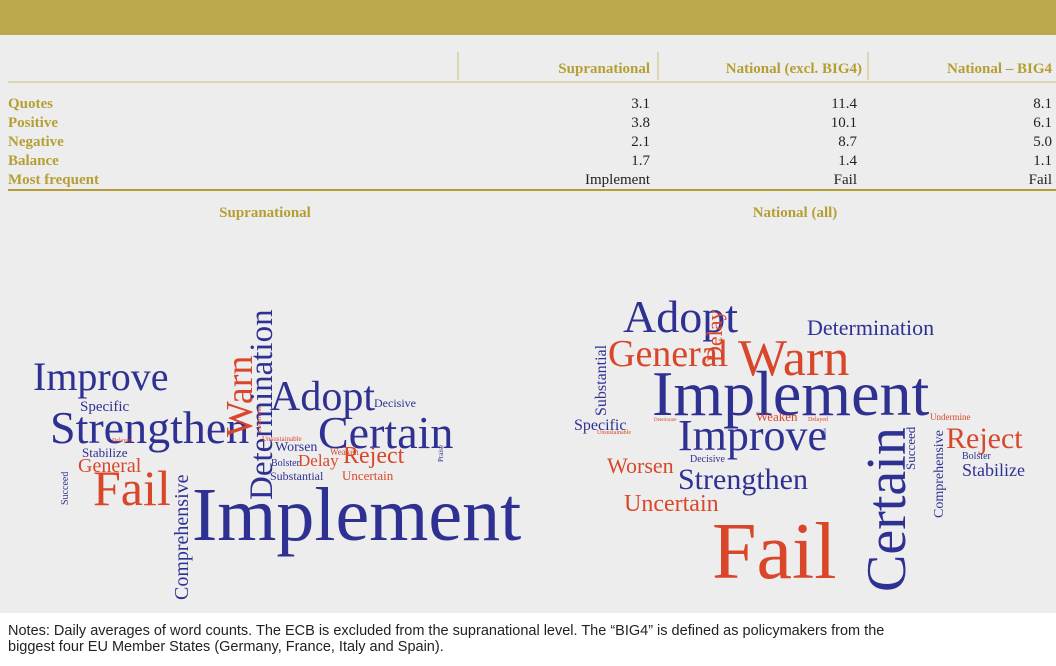 This screenshot has width=1056, height=666. Describe the element at coordinates (265, 213) in the screenshot. I see `cloud-title: Supranational` at that location.